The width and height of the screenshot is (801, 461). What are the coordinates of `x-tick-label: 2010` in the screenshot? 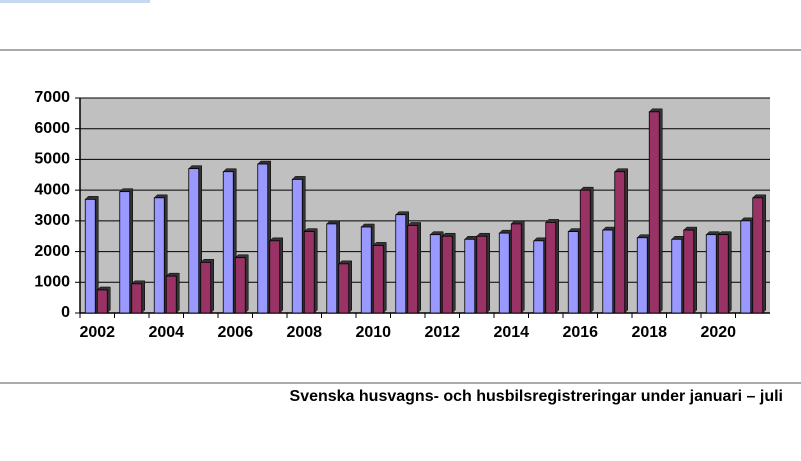 It's located at (373, 332).